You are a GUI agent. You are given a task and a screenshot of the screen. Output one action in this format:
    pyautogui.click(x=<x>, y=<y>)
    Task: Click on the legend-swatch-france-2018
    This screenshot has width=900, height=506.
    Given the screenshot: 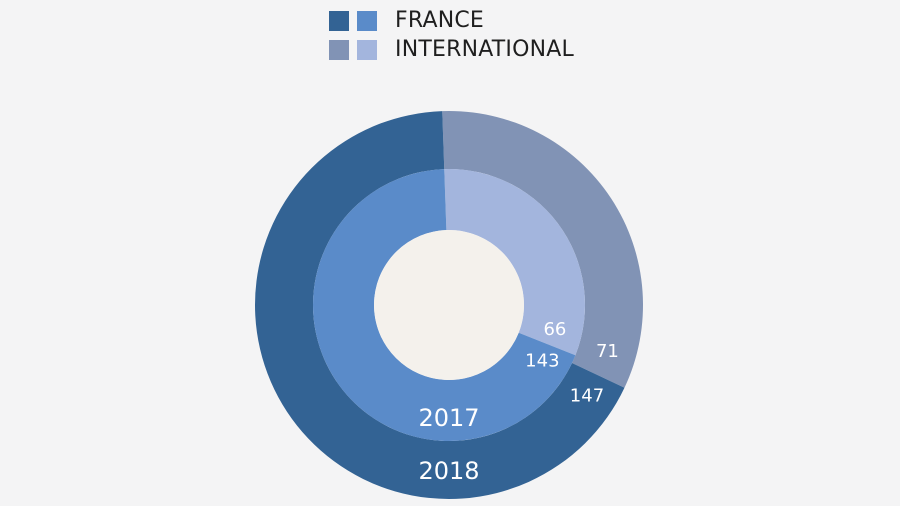 What is the action you would take?
    pyautogui.click(x=339, y=20)
    